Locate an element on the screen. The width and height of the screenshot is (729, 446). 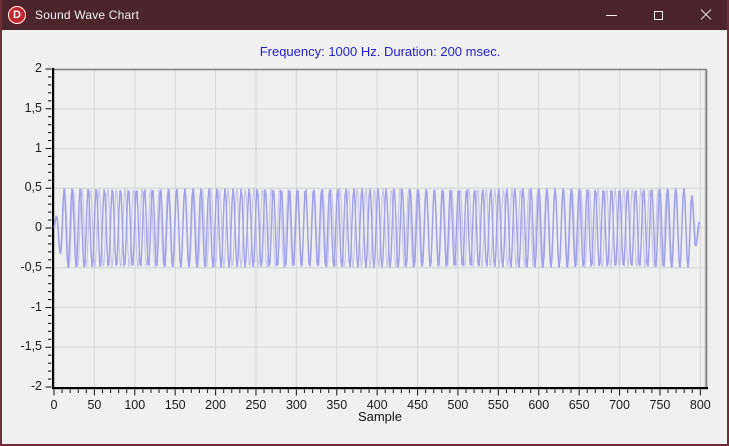
minimize-icon is located at coordinates (611, 15).